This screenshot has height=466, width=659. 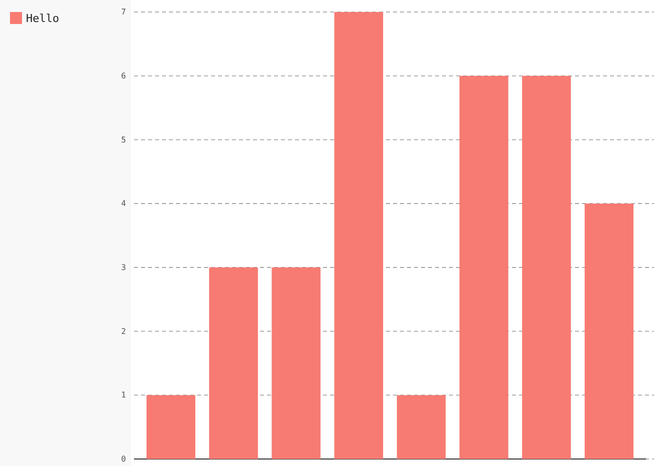 What do you see at coordinates (123, 75) in the screenshot?
I see `y-tick-label: 6` at bounding box center [123, 75].